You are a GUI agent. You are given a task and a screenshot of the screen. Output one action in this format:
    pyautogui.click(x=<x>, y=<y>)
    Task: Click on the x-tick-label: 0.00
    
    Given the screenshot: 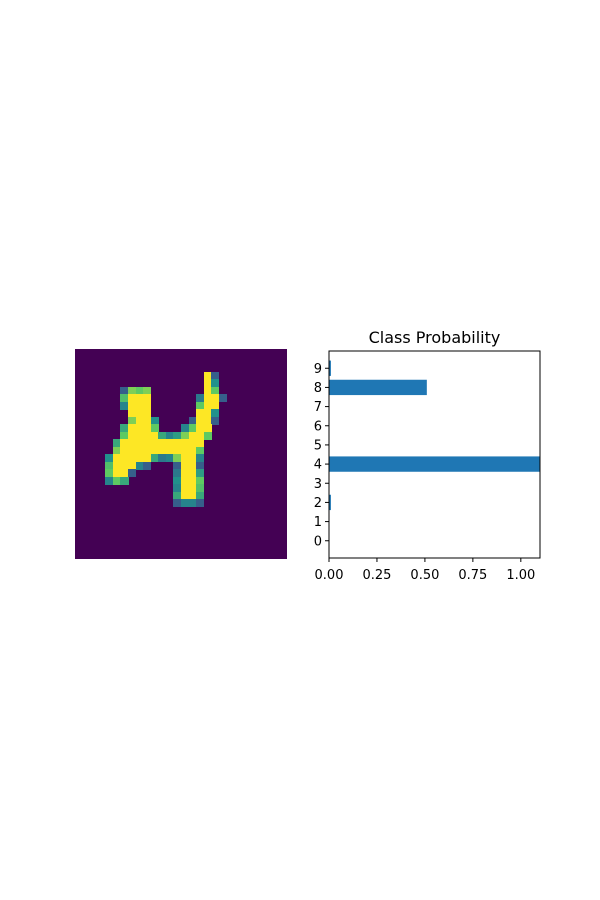 What is the action you would take?
    pyautogui.click(x=329, y=575)
    